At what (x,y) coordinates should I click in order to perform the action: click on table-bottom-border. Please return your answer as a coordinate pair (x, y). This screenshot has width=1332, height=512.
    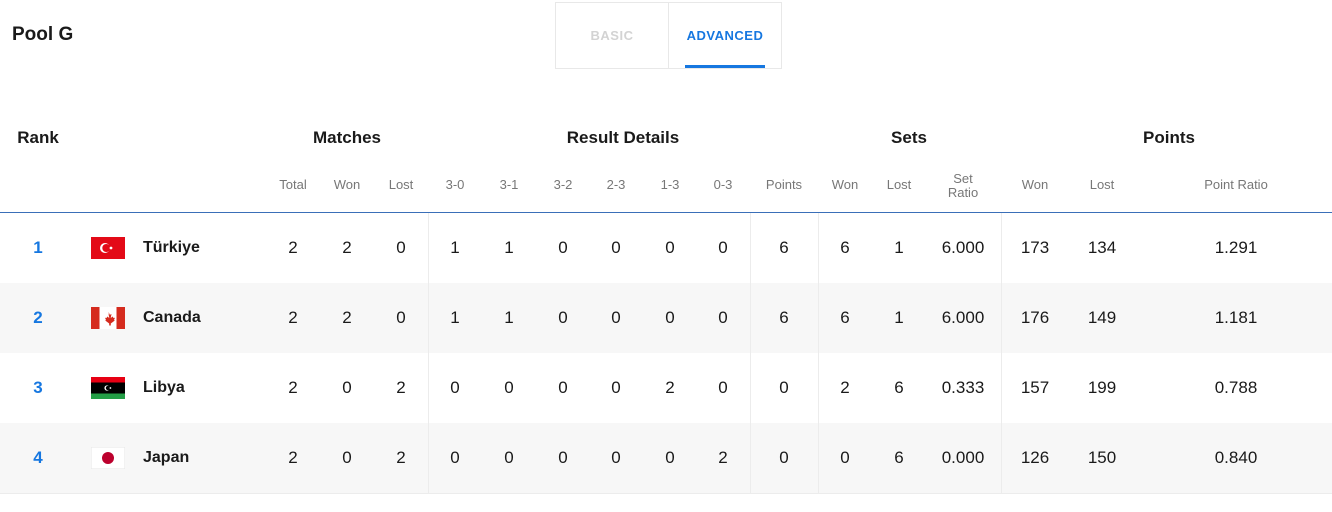
    Looking at the image, I should click on (666, 493).